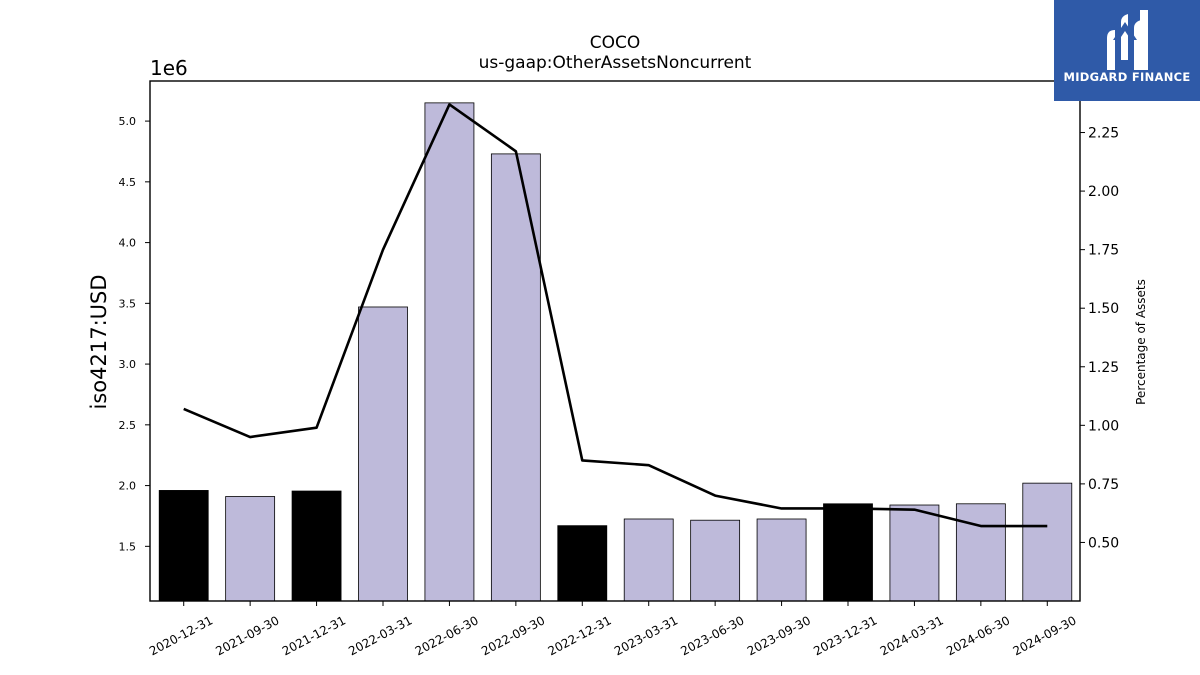 This screenshot has height=675, width=1200. What do you see at coordinates (128, 546) in the screenshot?
I see `y-tick-label: 1.5` at bounding box center [128, 546].